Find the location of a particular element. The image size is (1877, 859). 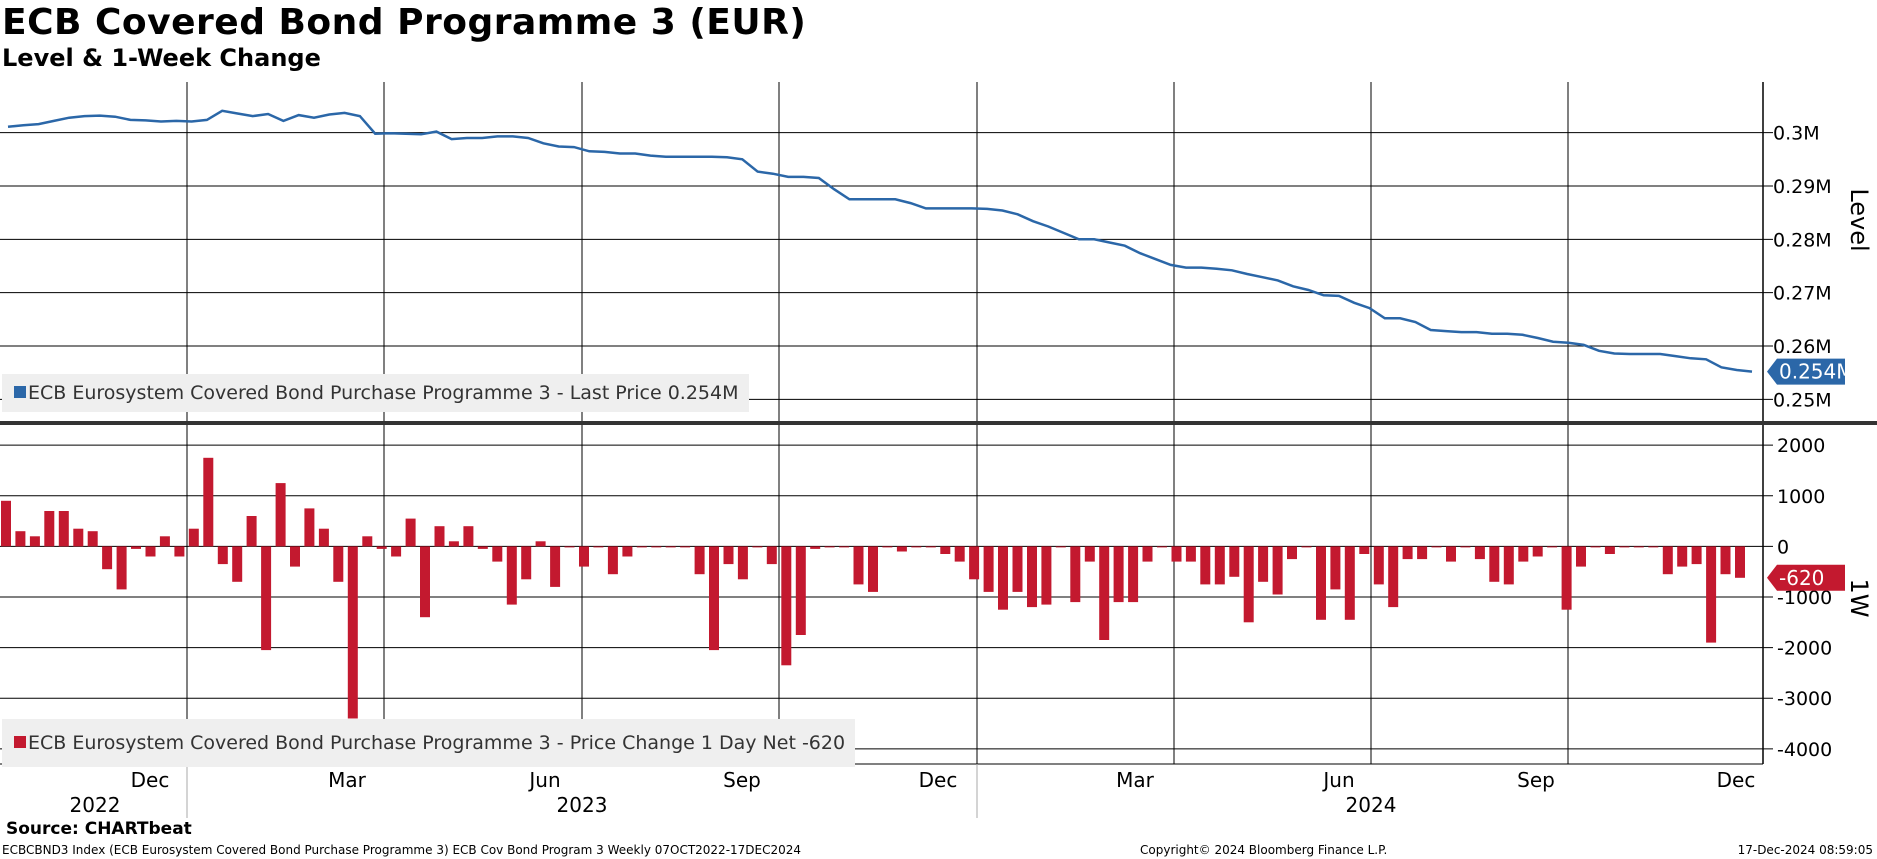

month-label: Jun is located at coordinates (1337, 780).